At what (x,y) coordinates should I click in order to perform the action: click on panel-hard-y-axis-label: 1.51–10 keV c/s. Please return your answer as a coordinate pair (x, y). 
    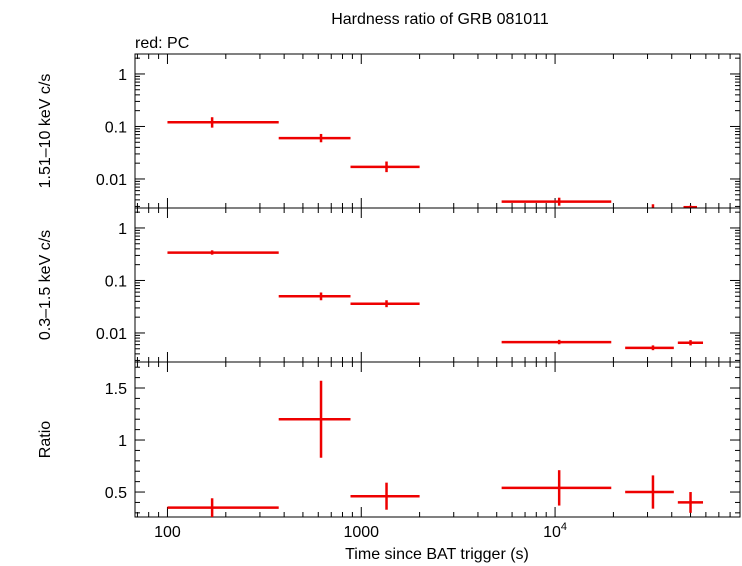
    Looking at the image, I should click on (45, 131).